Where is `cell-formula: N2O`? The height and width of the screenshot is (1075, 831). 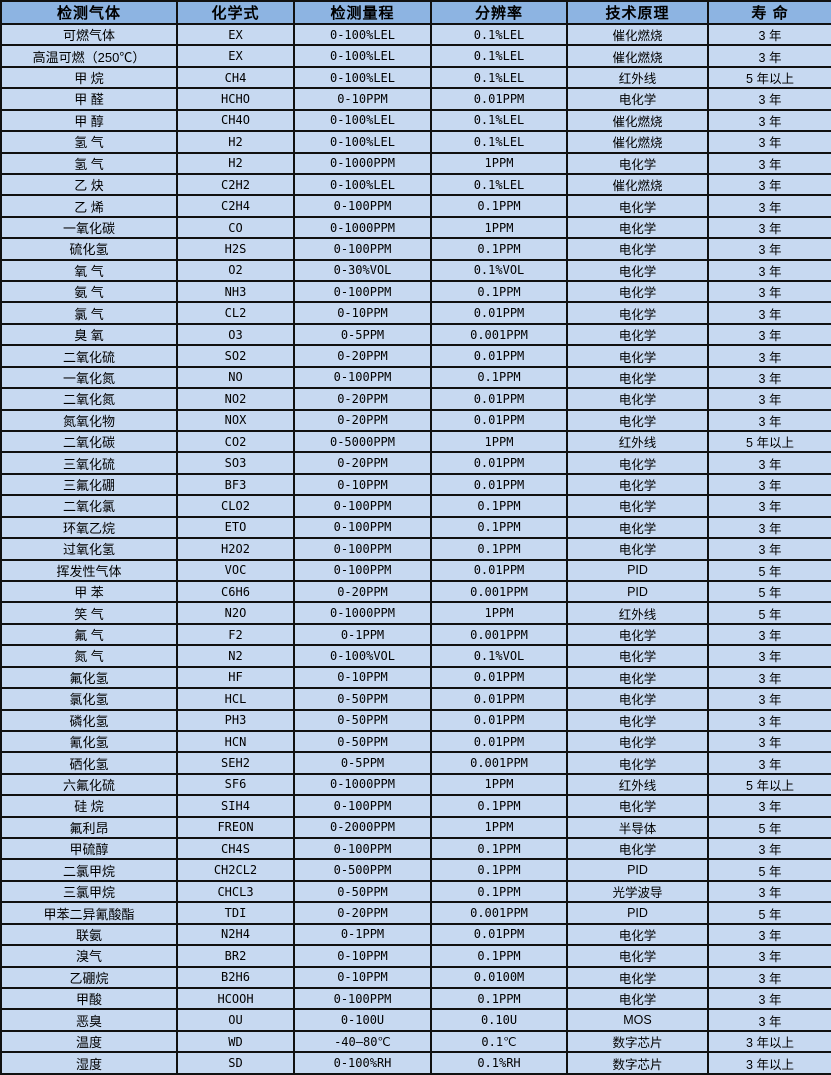 cell-formula: N2O is located at coordinates (235, 613).